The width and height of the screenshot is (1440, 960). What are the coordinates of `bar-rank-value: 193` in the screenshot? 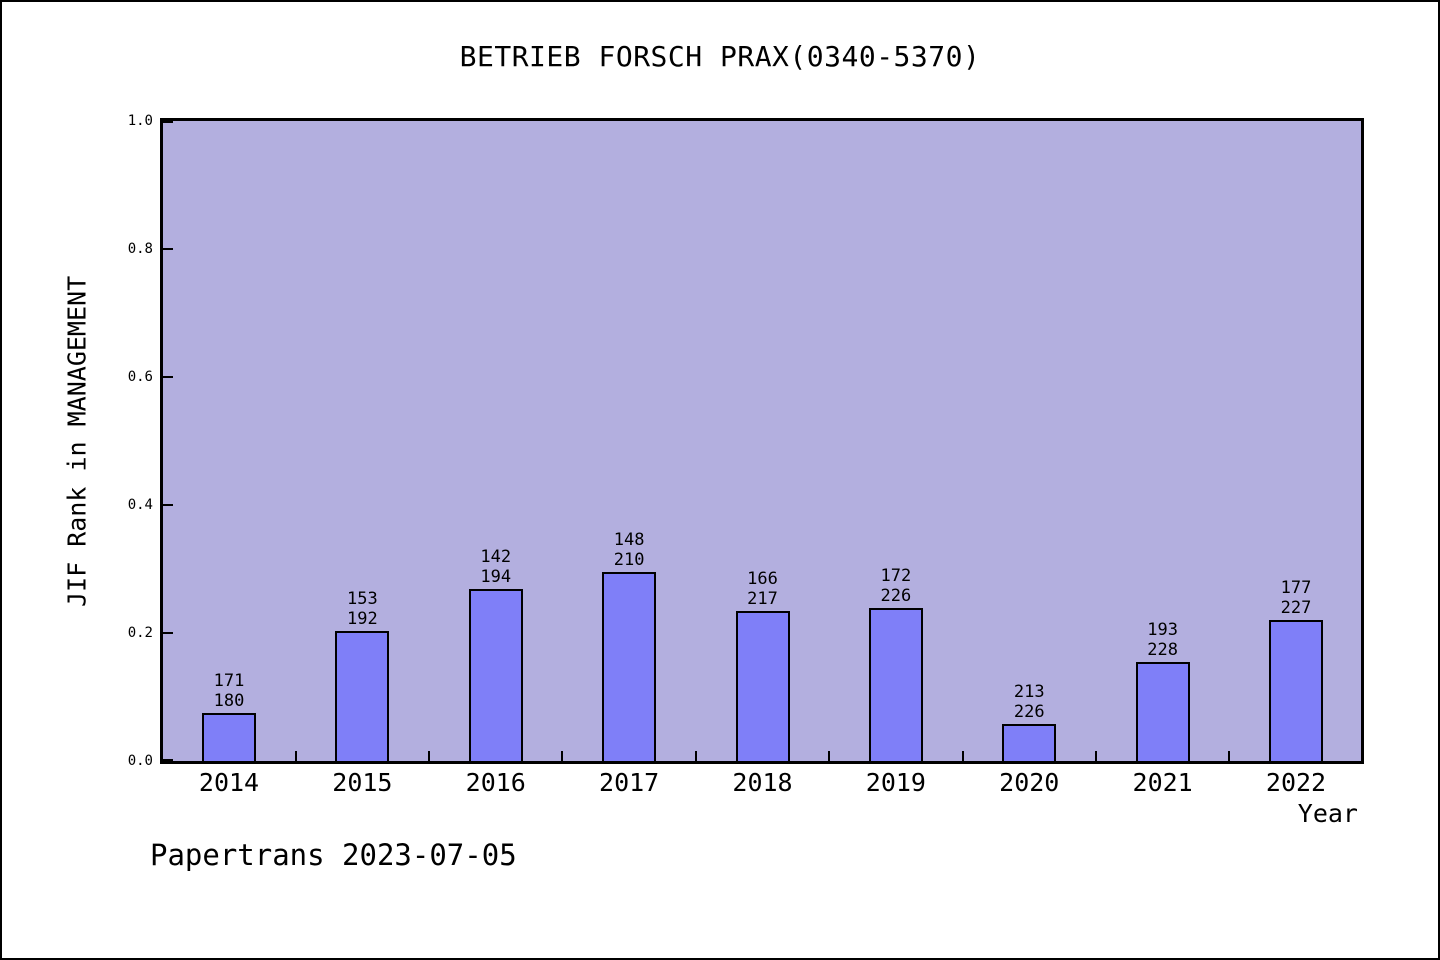 It's located at (1162, 630).